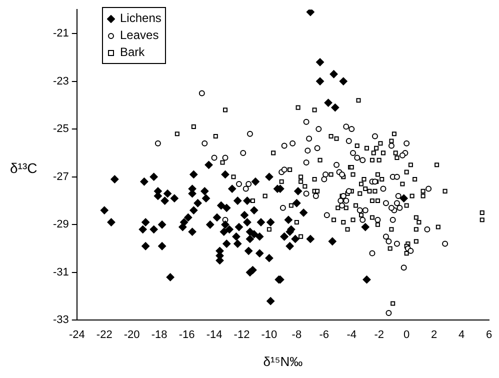 The width and height of the screenshot is (499, 378). I want to click on x-tick-label: -2, so click(379, 334).